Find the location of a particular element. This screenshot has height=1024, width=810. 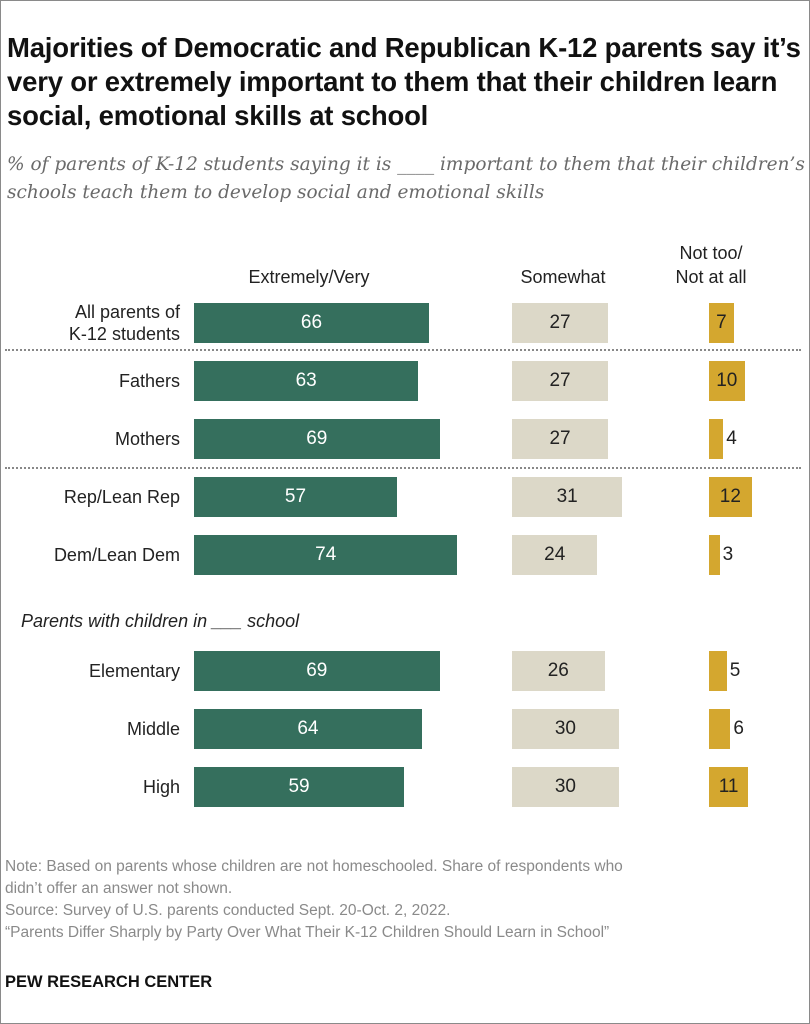

data-label-not-too: 12 is located at coordinates (730, 496).